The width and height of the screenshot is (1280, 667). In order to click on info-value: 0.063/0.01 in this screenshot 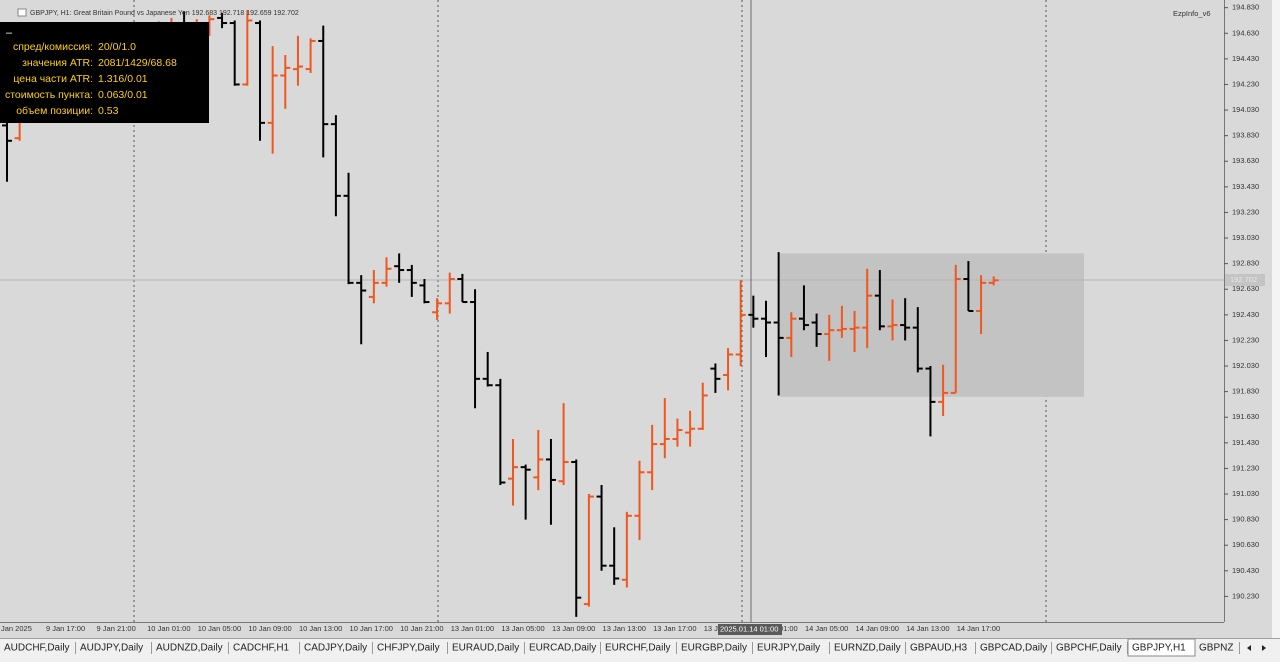, I will do `click(123, 95)`.